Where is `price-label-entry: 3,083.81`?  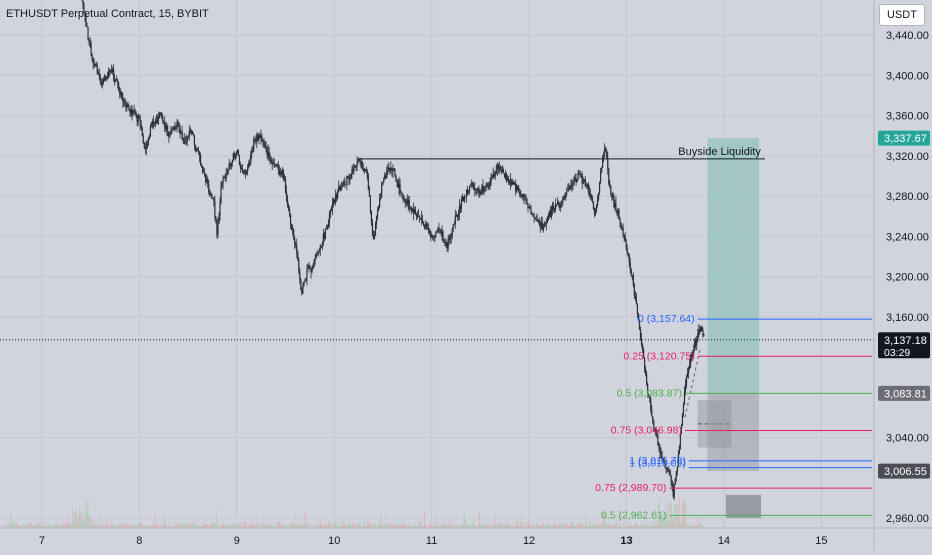
price-label-entry: 3,083.81 is located at coordinates (905, 394).